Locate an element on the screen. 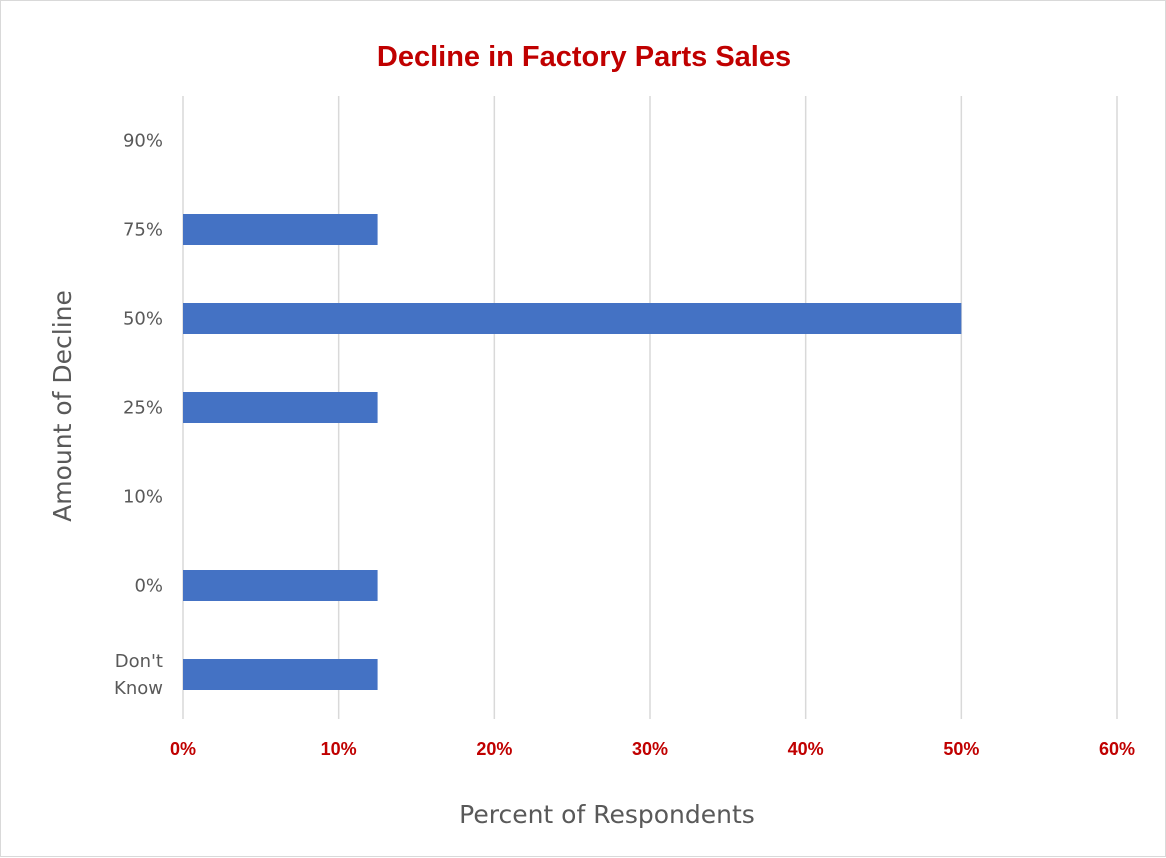 This screenshot has height=858, width=1166. x-tick-label: 60% is located at coordinates (1117, 749).